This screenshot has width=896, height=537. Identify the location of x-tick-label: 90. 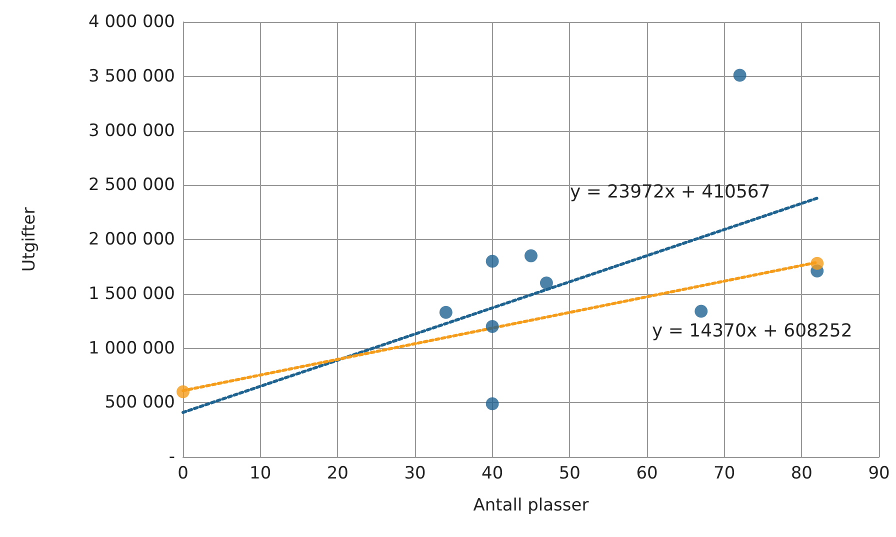
(879, 474).